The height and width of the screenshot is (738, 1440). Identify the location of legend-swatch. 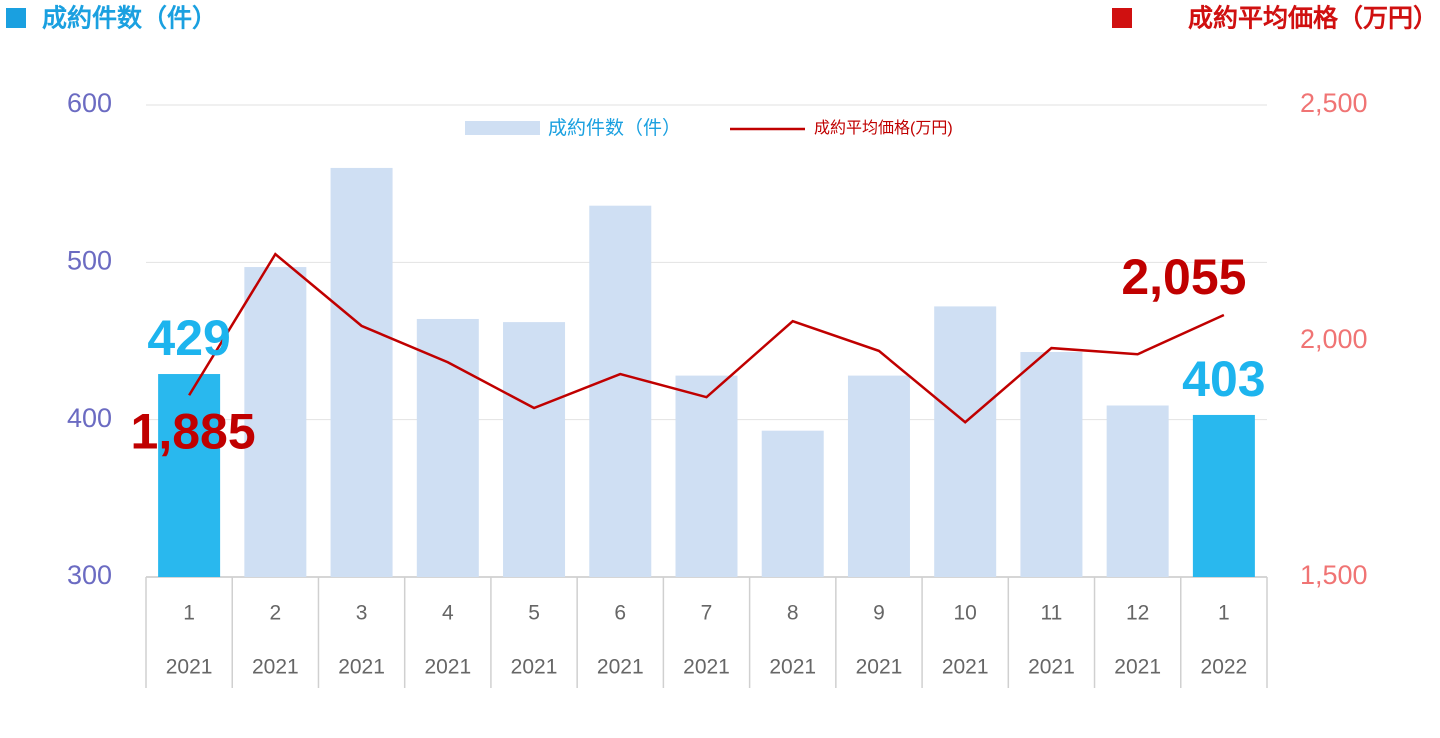
(502, 128).